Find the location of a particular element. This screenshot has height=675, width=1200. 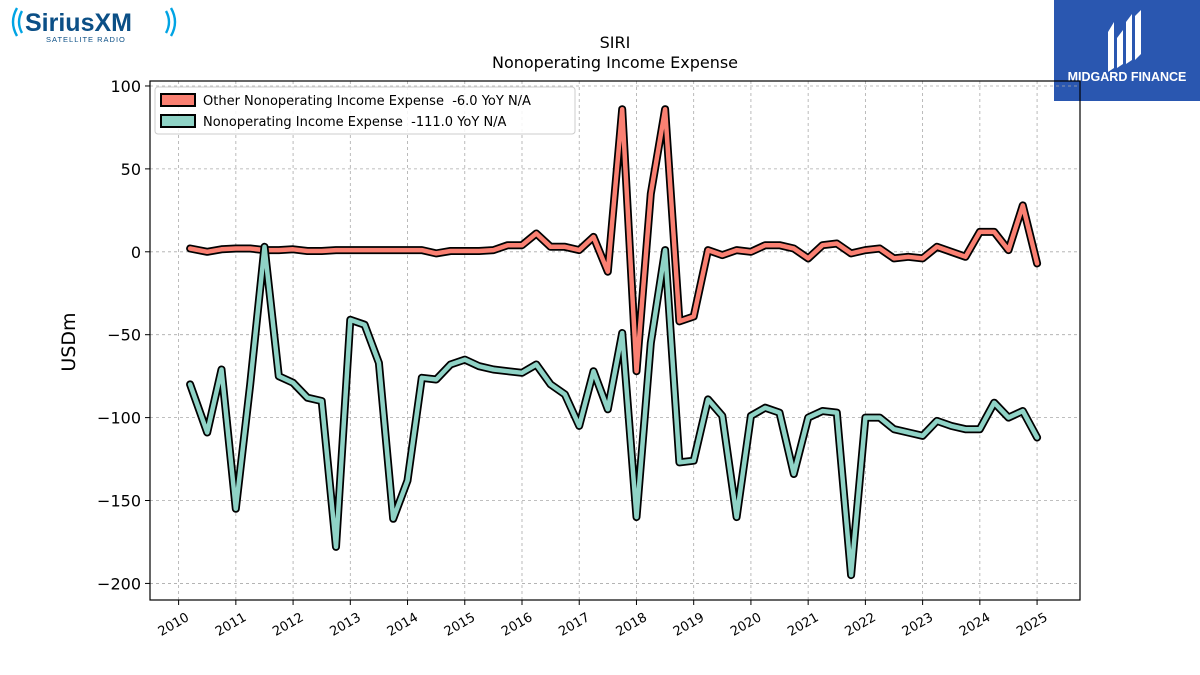

y-tick-label: −200 is located at coordinates (119, 583).